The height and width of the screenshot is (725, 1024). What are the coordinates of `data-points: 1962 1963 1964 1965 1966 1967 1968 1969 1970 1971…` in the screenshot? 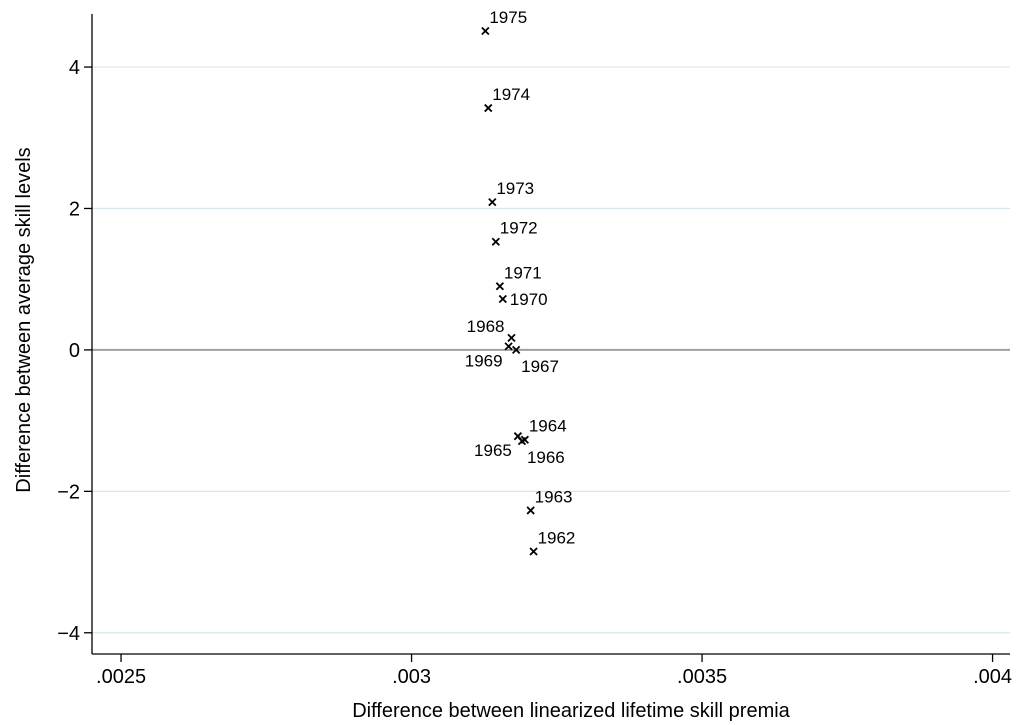 It's located at (520, 282).